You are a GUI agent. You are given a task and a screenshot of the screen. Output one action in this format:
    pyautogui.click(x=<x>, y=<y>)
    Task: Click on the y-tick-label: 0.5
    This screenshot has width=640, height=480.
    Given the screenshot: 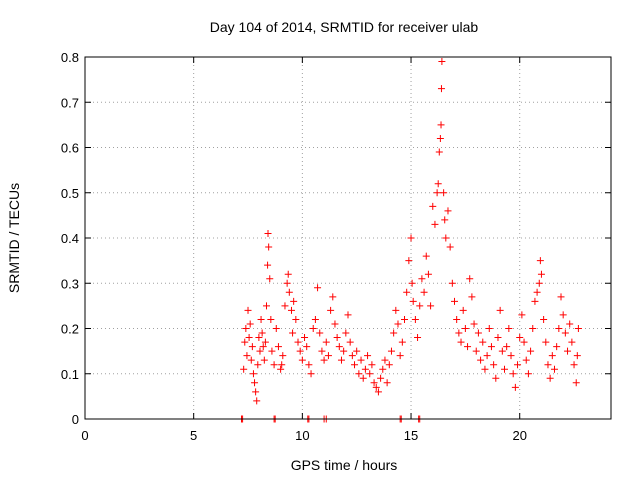 What is the action you would take?
    pyautogui.click(x=70, y=193)
    